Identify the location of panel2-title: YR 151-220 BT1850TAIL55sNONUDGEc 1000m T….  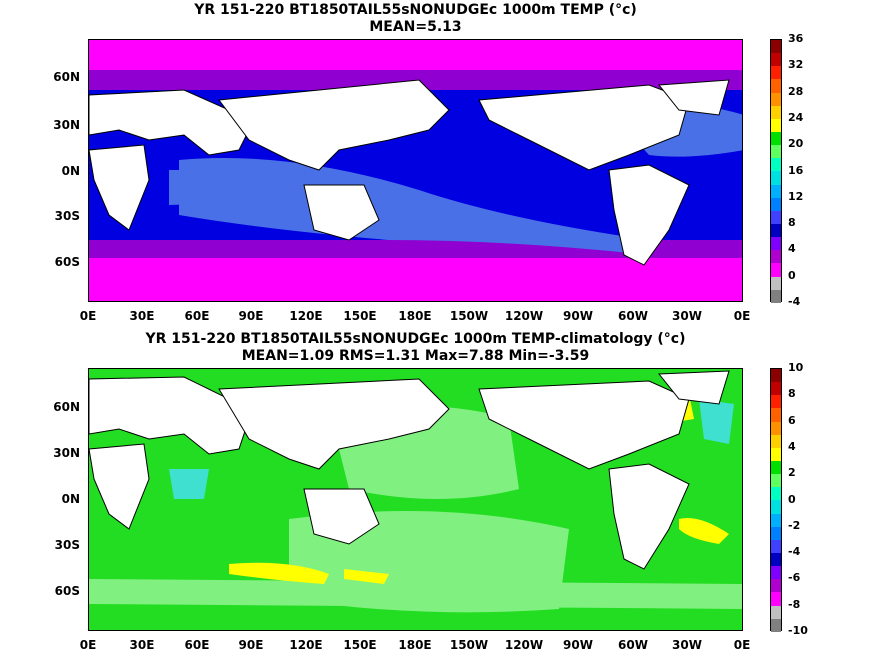
(415, 339).